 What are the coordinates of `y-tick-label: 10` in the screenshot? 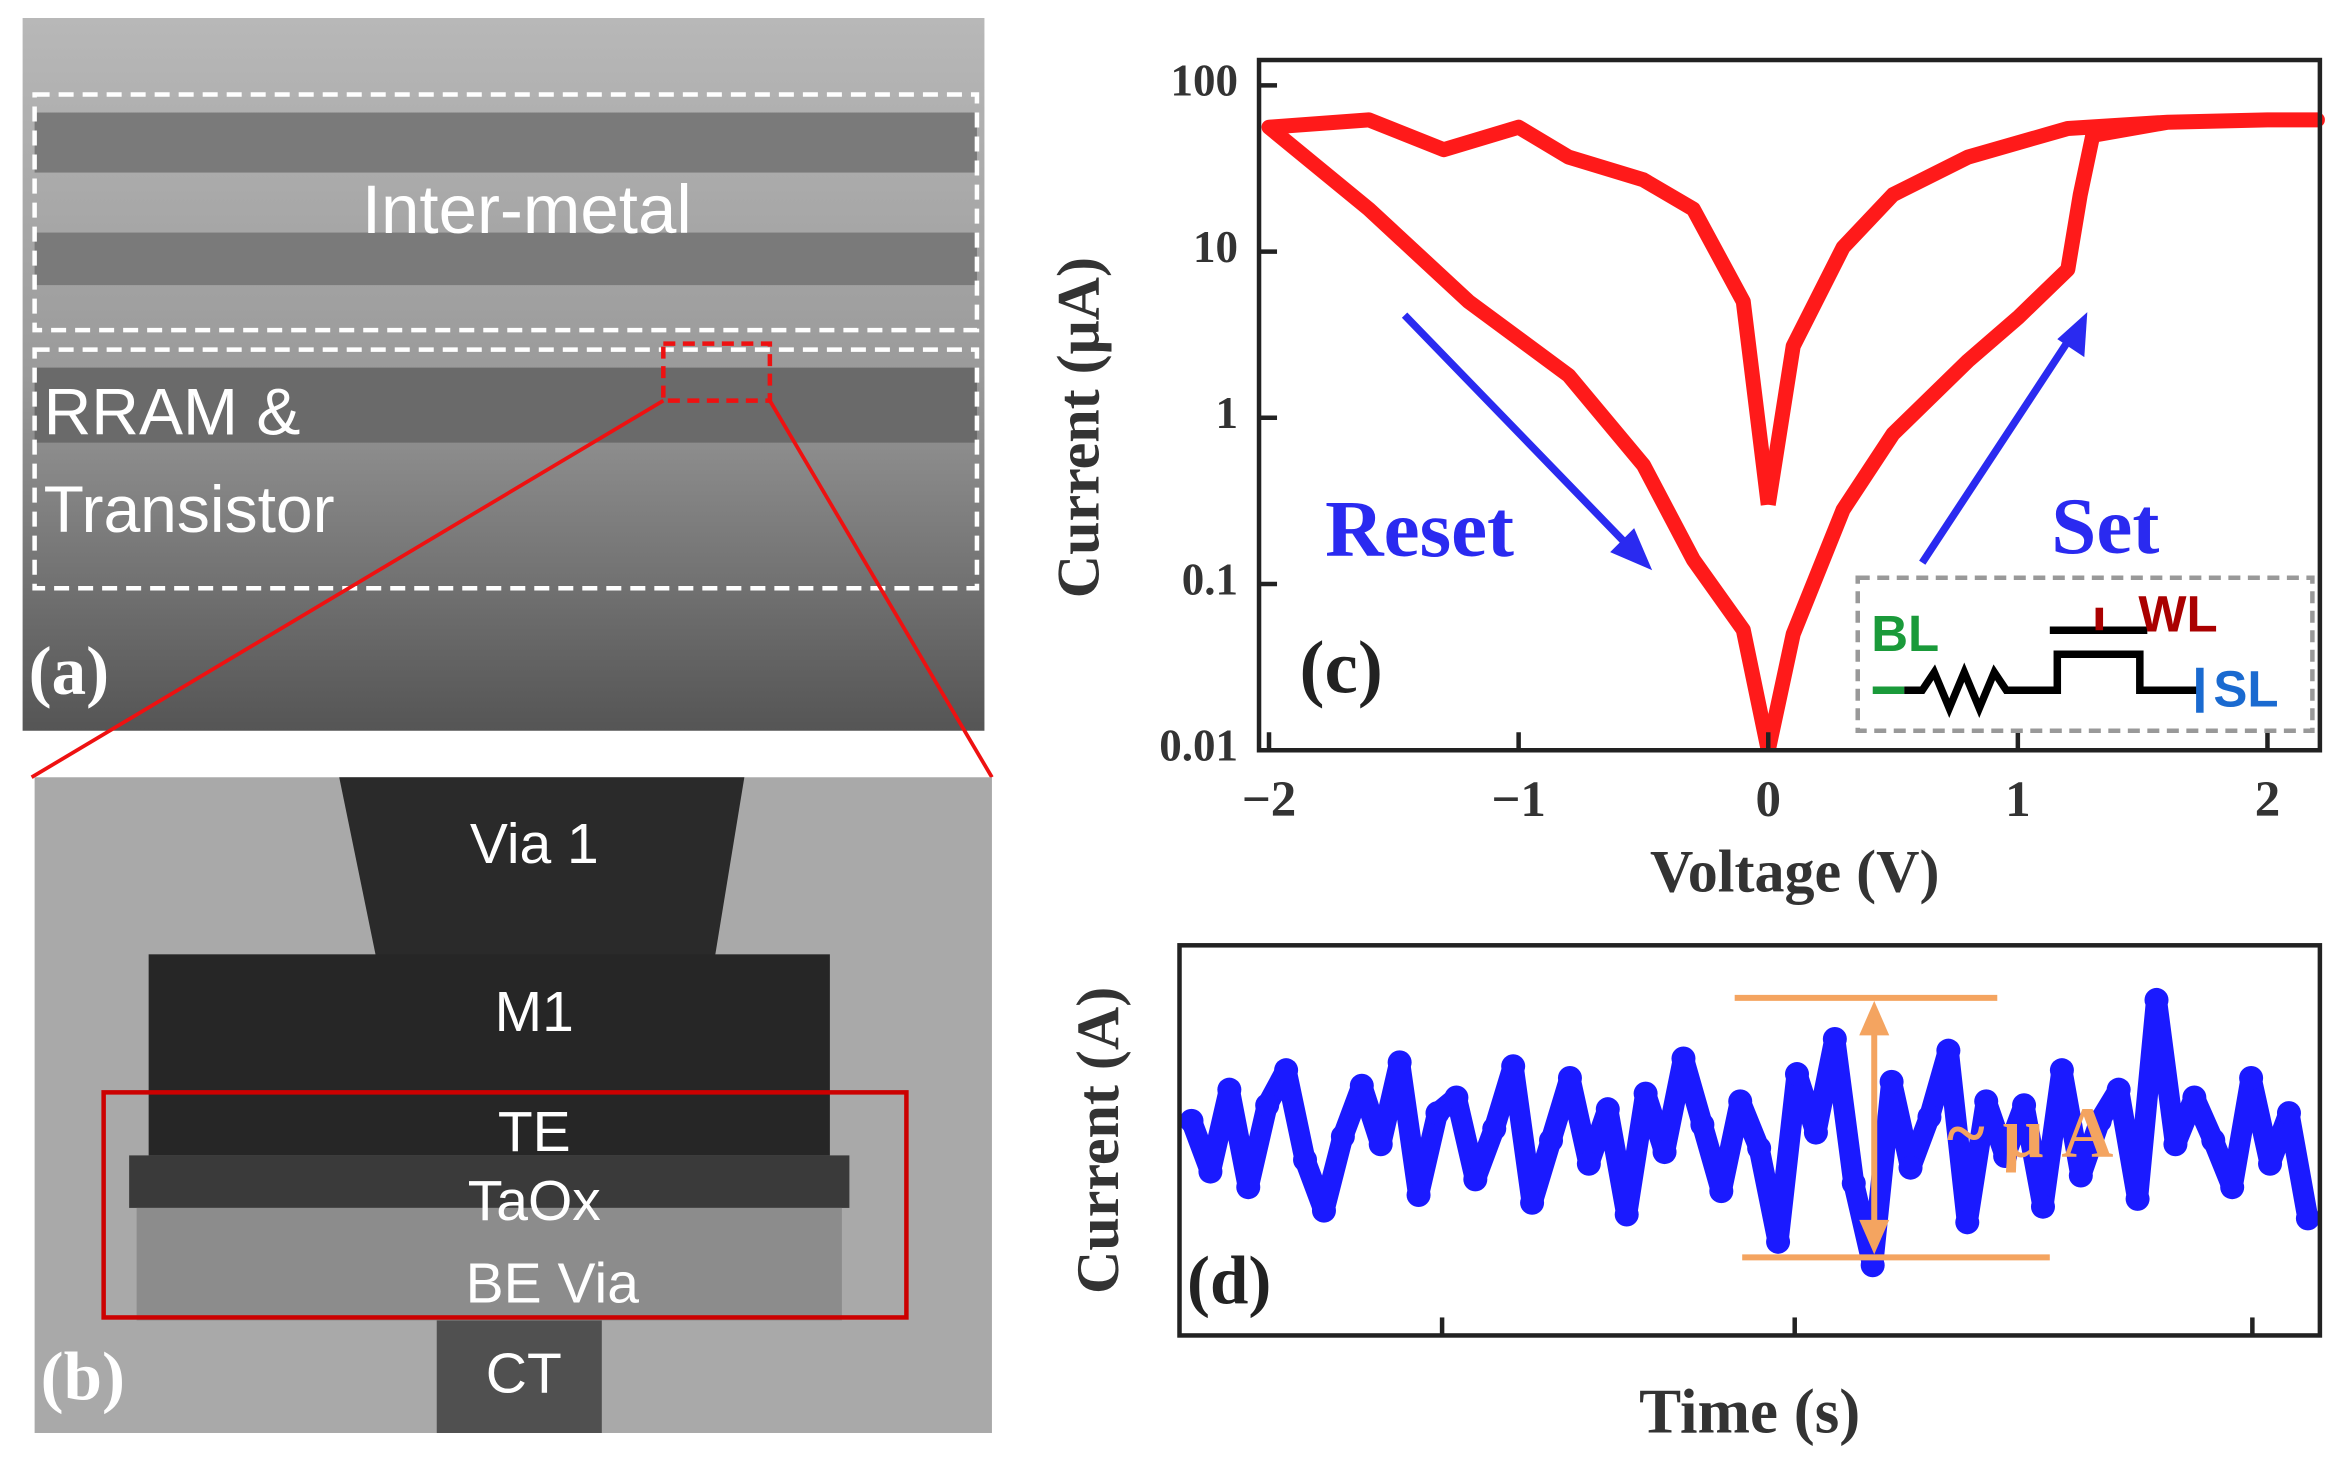 It's located at (1215, 247).